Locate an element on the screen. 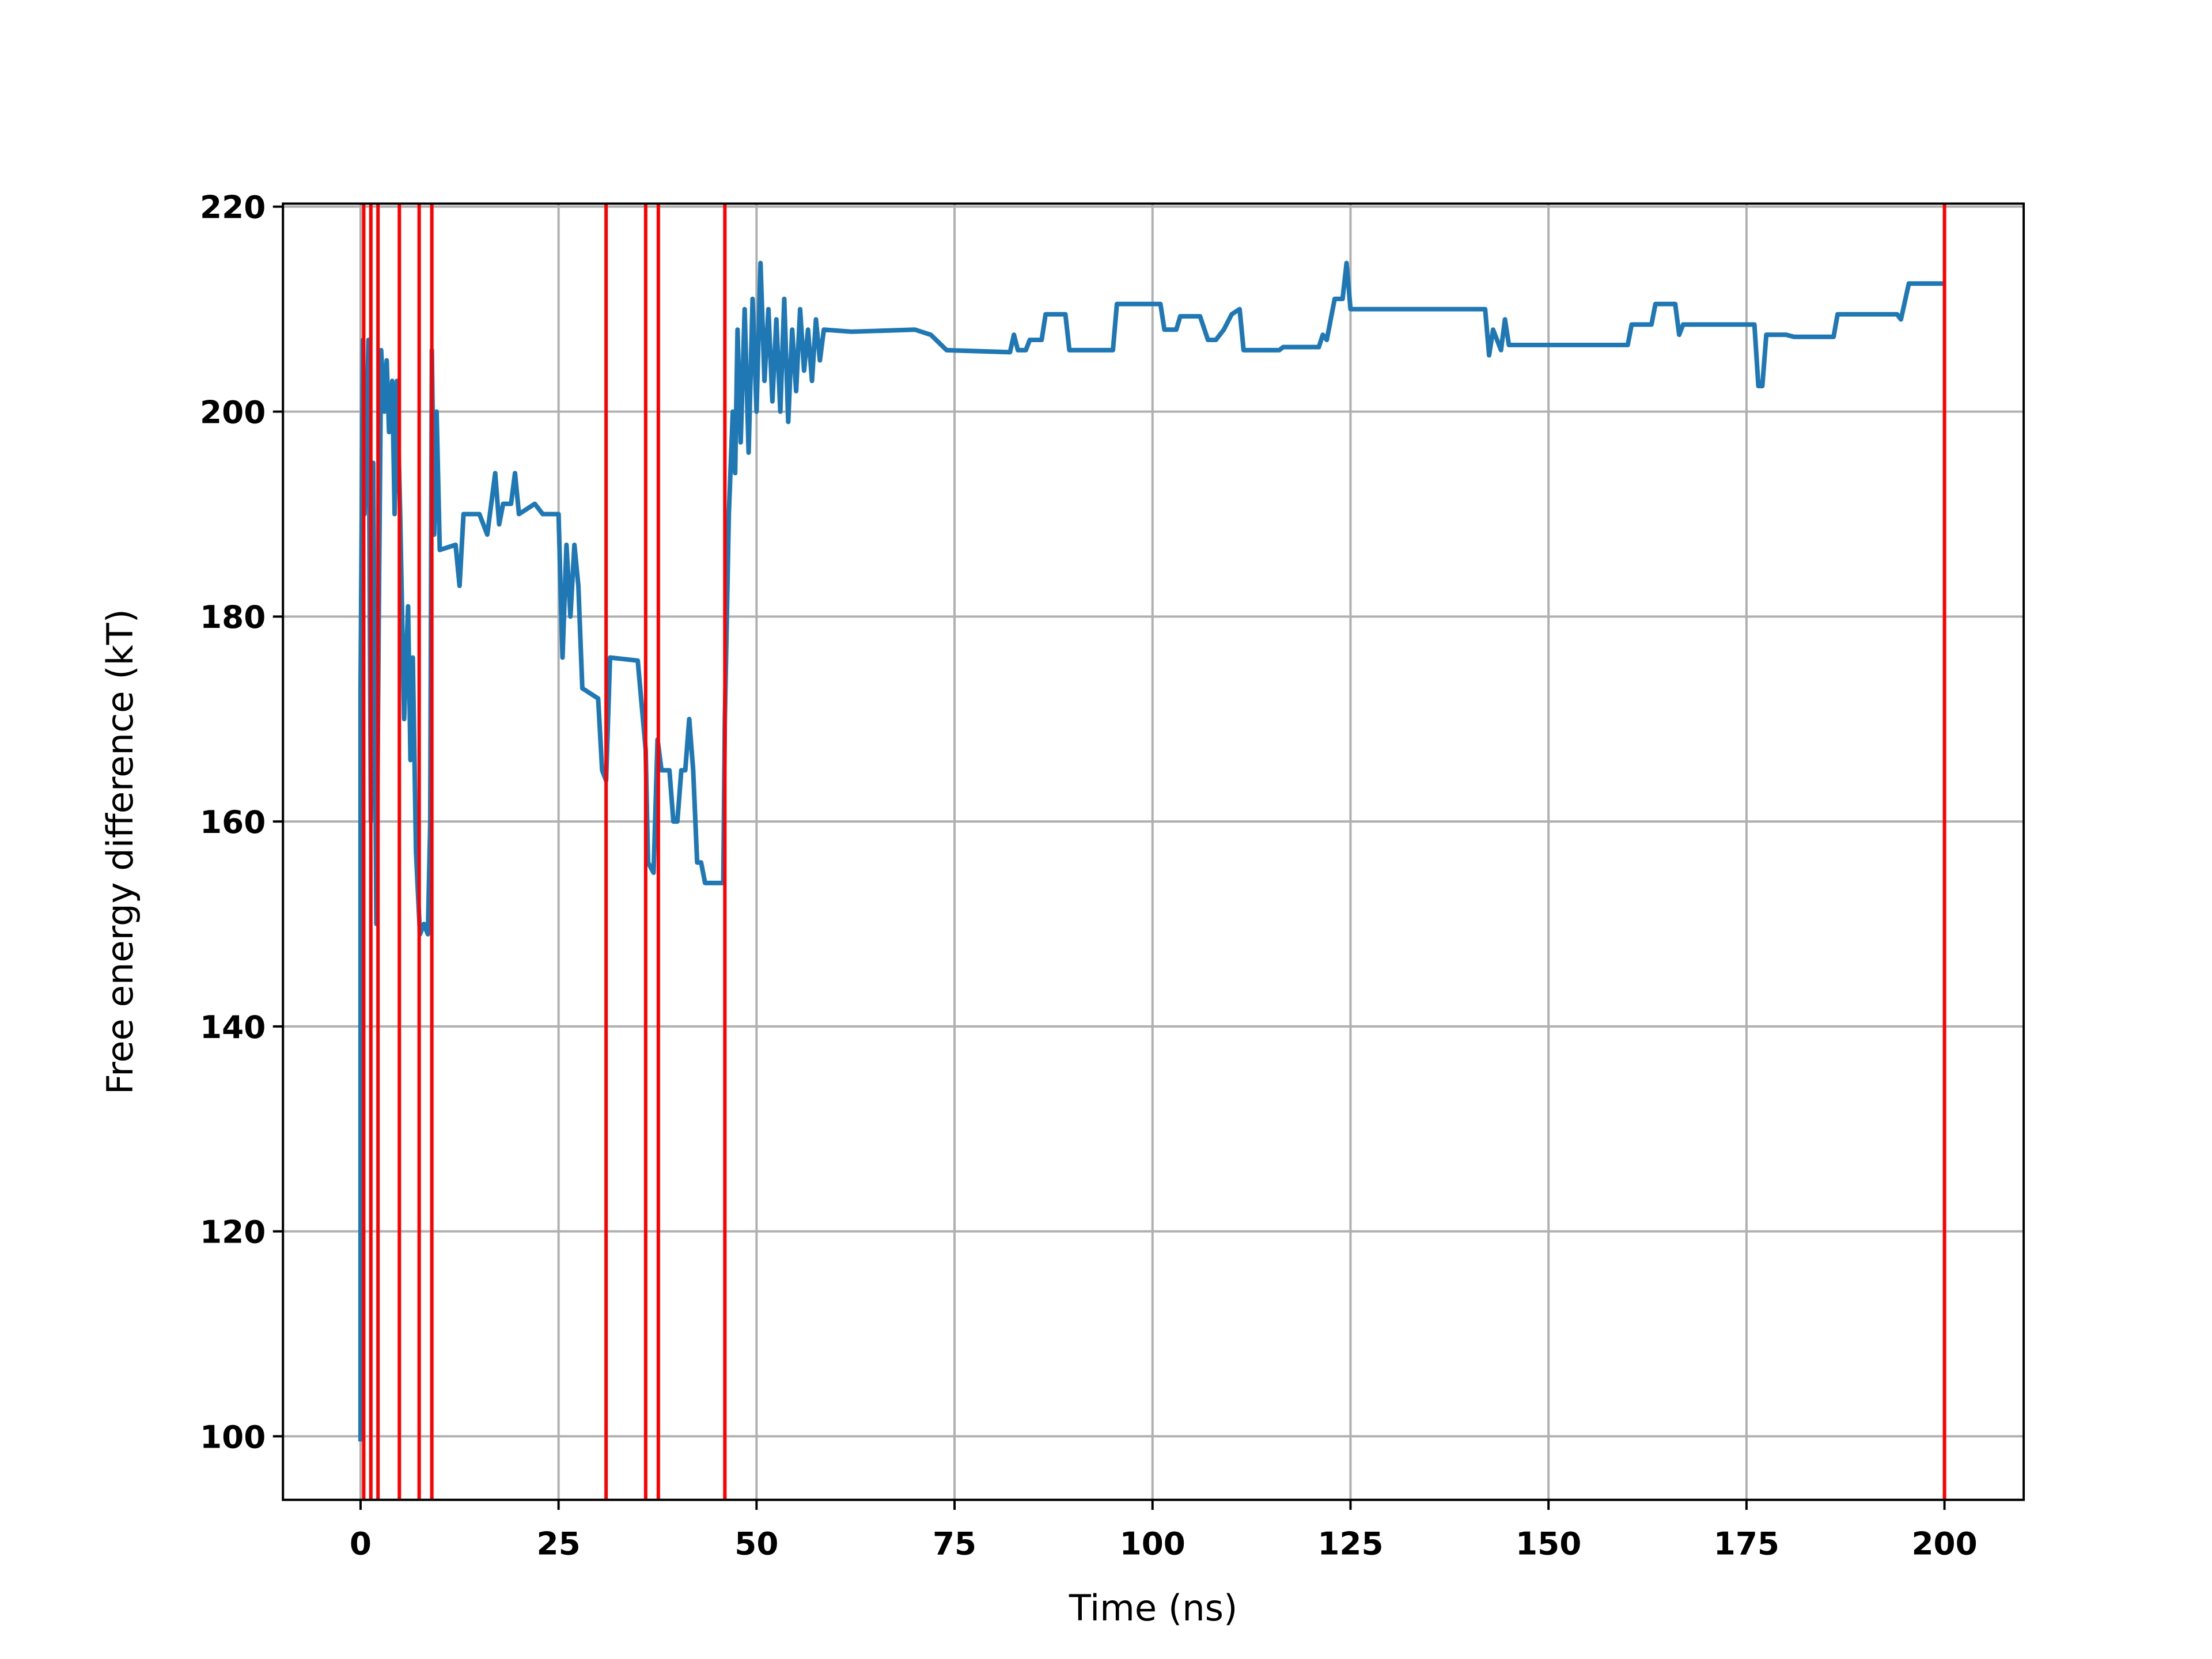 The height and width of the screenshot is (1659, 2212). y-tick-label: 140 is located at coordinates (233, 1027).